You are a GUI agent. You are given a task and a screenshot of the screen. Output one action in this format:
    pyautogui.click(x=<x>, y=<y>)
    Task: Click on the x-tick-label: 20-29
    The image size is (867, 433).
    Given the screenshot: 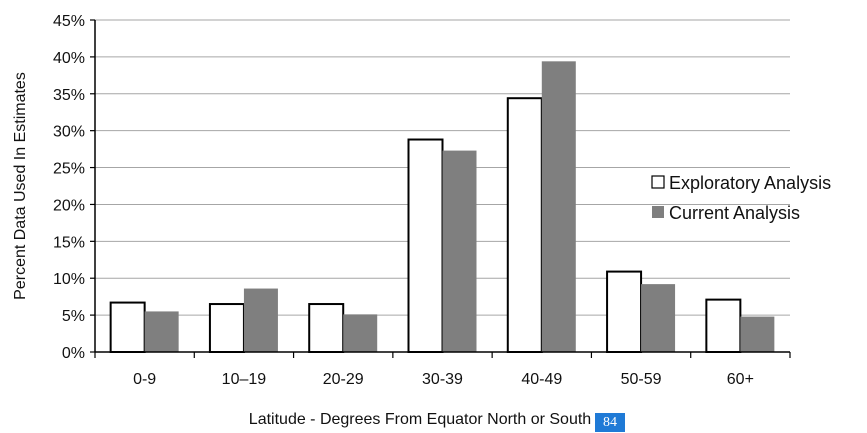 What is the action you would take?
    pyautogui.click(x=343, y=379)
    